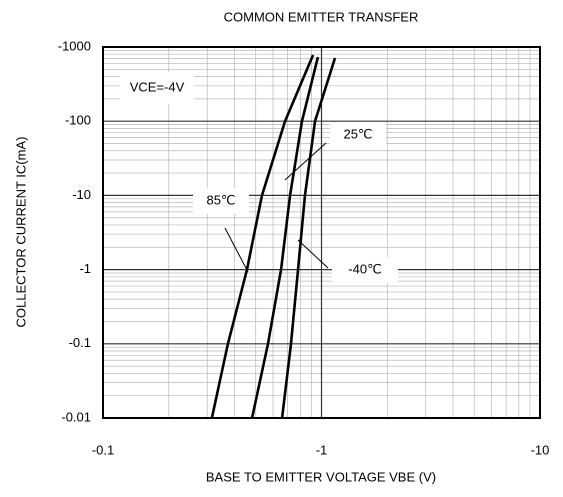 This screenshot has height=497, width=563. Describe the element at coordinates (74, 45) in the screenshot. I see `y-tick-label: -1000` at that location.